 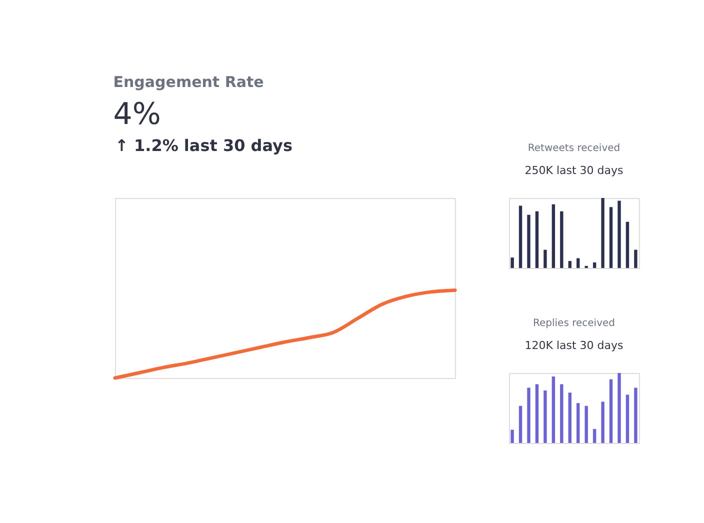 I want to click on chart-title: Replies received, so click(x=574, y=323).